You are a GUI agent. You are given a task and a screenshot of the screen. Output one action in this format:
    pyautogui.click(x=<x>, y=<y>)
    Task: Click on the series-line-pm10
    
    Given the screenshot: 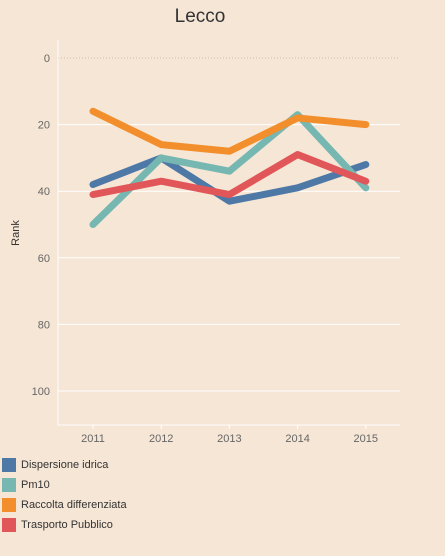 What is the action you would take?
    pyautogui.click(x=229, y=169)
    